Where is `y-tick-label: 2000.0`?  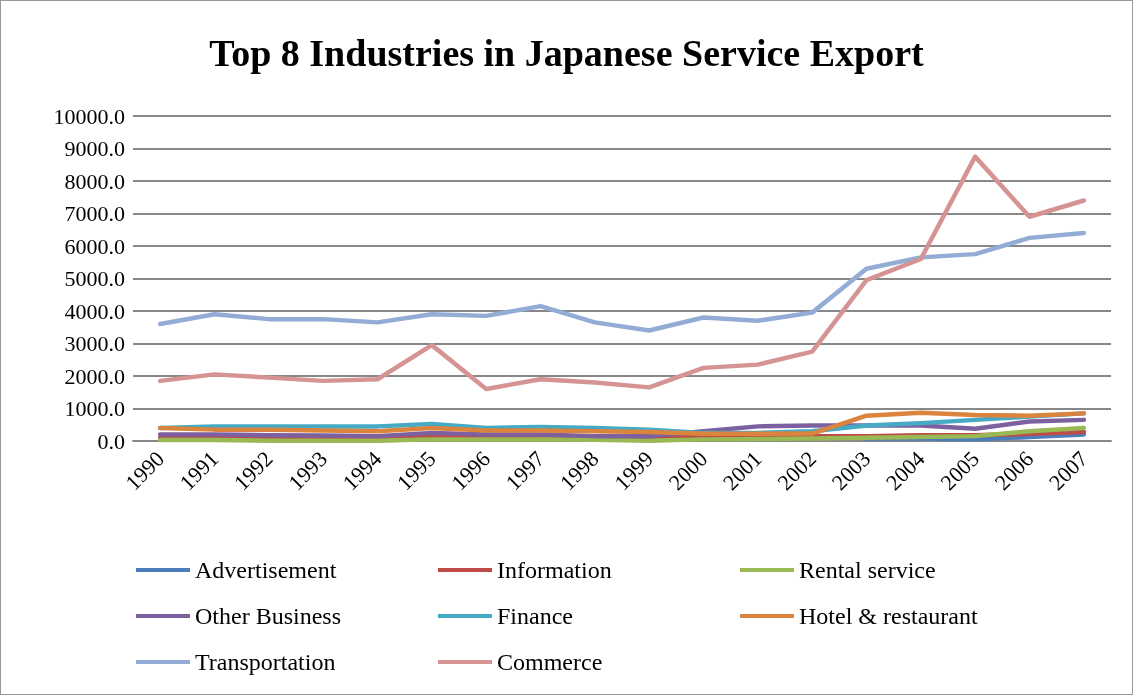
y-tick-label: 2000.0 is located at coordinates (94, 376).